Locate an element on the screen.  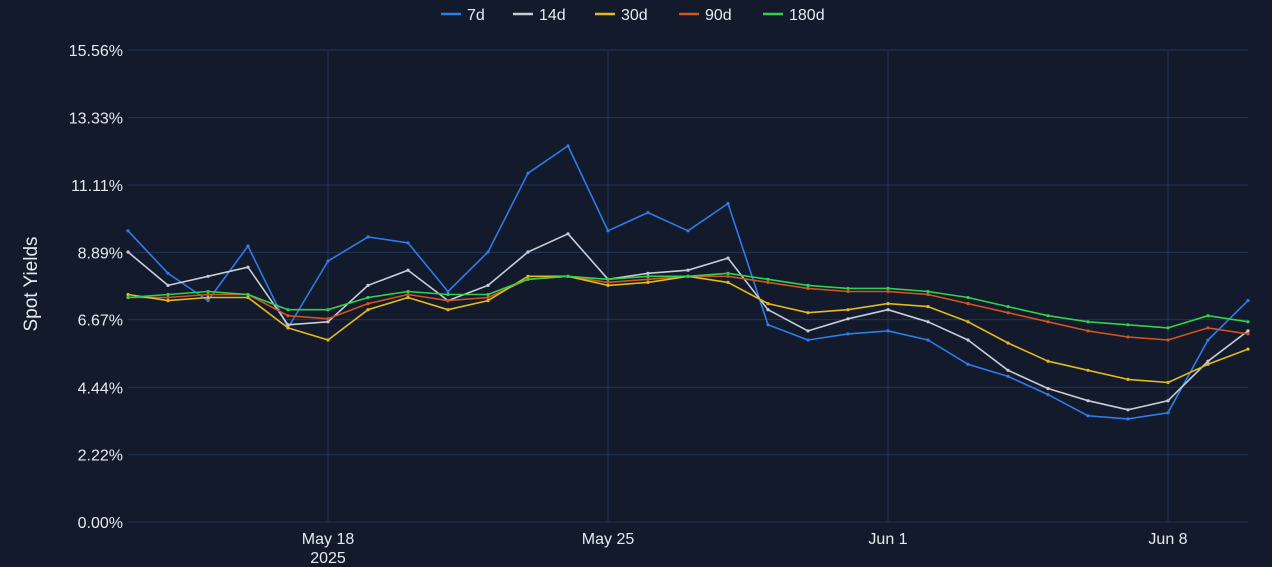
legend: 7d 14d 30d 90d 180d is located at coordinates (633, 15).